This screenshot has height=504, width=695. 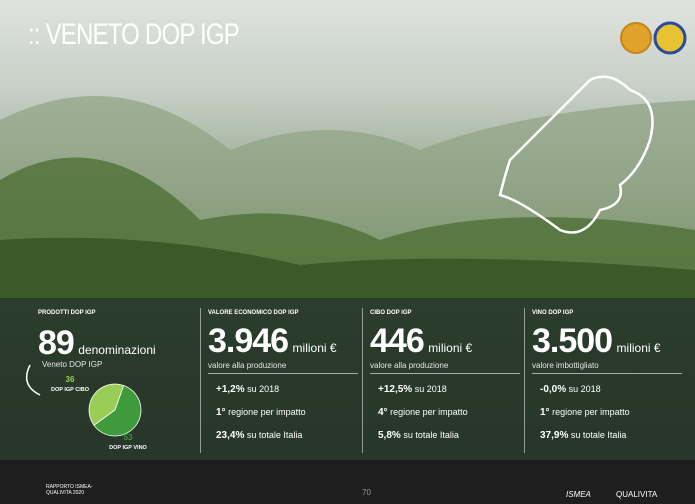 I want to click on stat-value: 4°, so click(x=383, y=412).